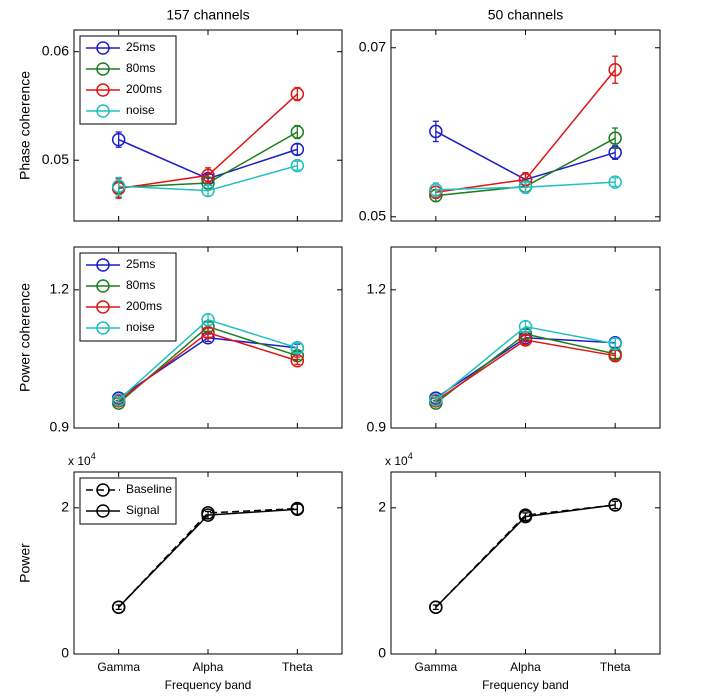  I want to click on axes-frame, so click(525, 563).